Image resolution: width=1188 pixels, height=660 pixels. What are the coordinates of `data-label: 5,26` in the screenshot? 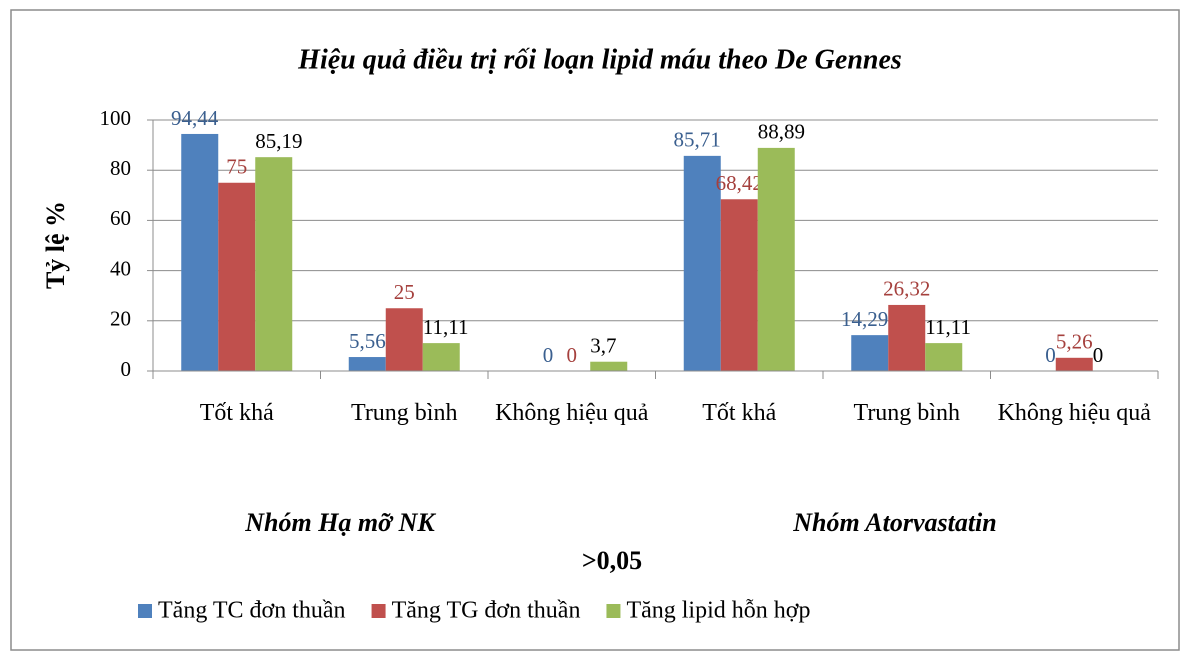 It's located at (1074, 342).